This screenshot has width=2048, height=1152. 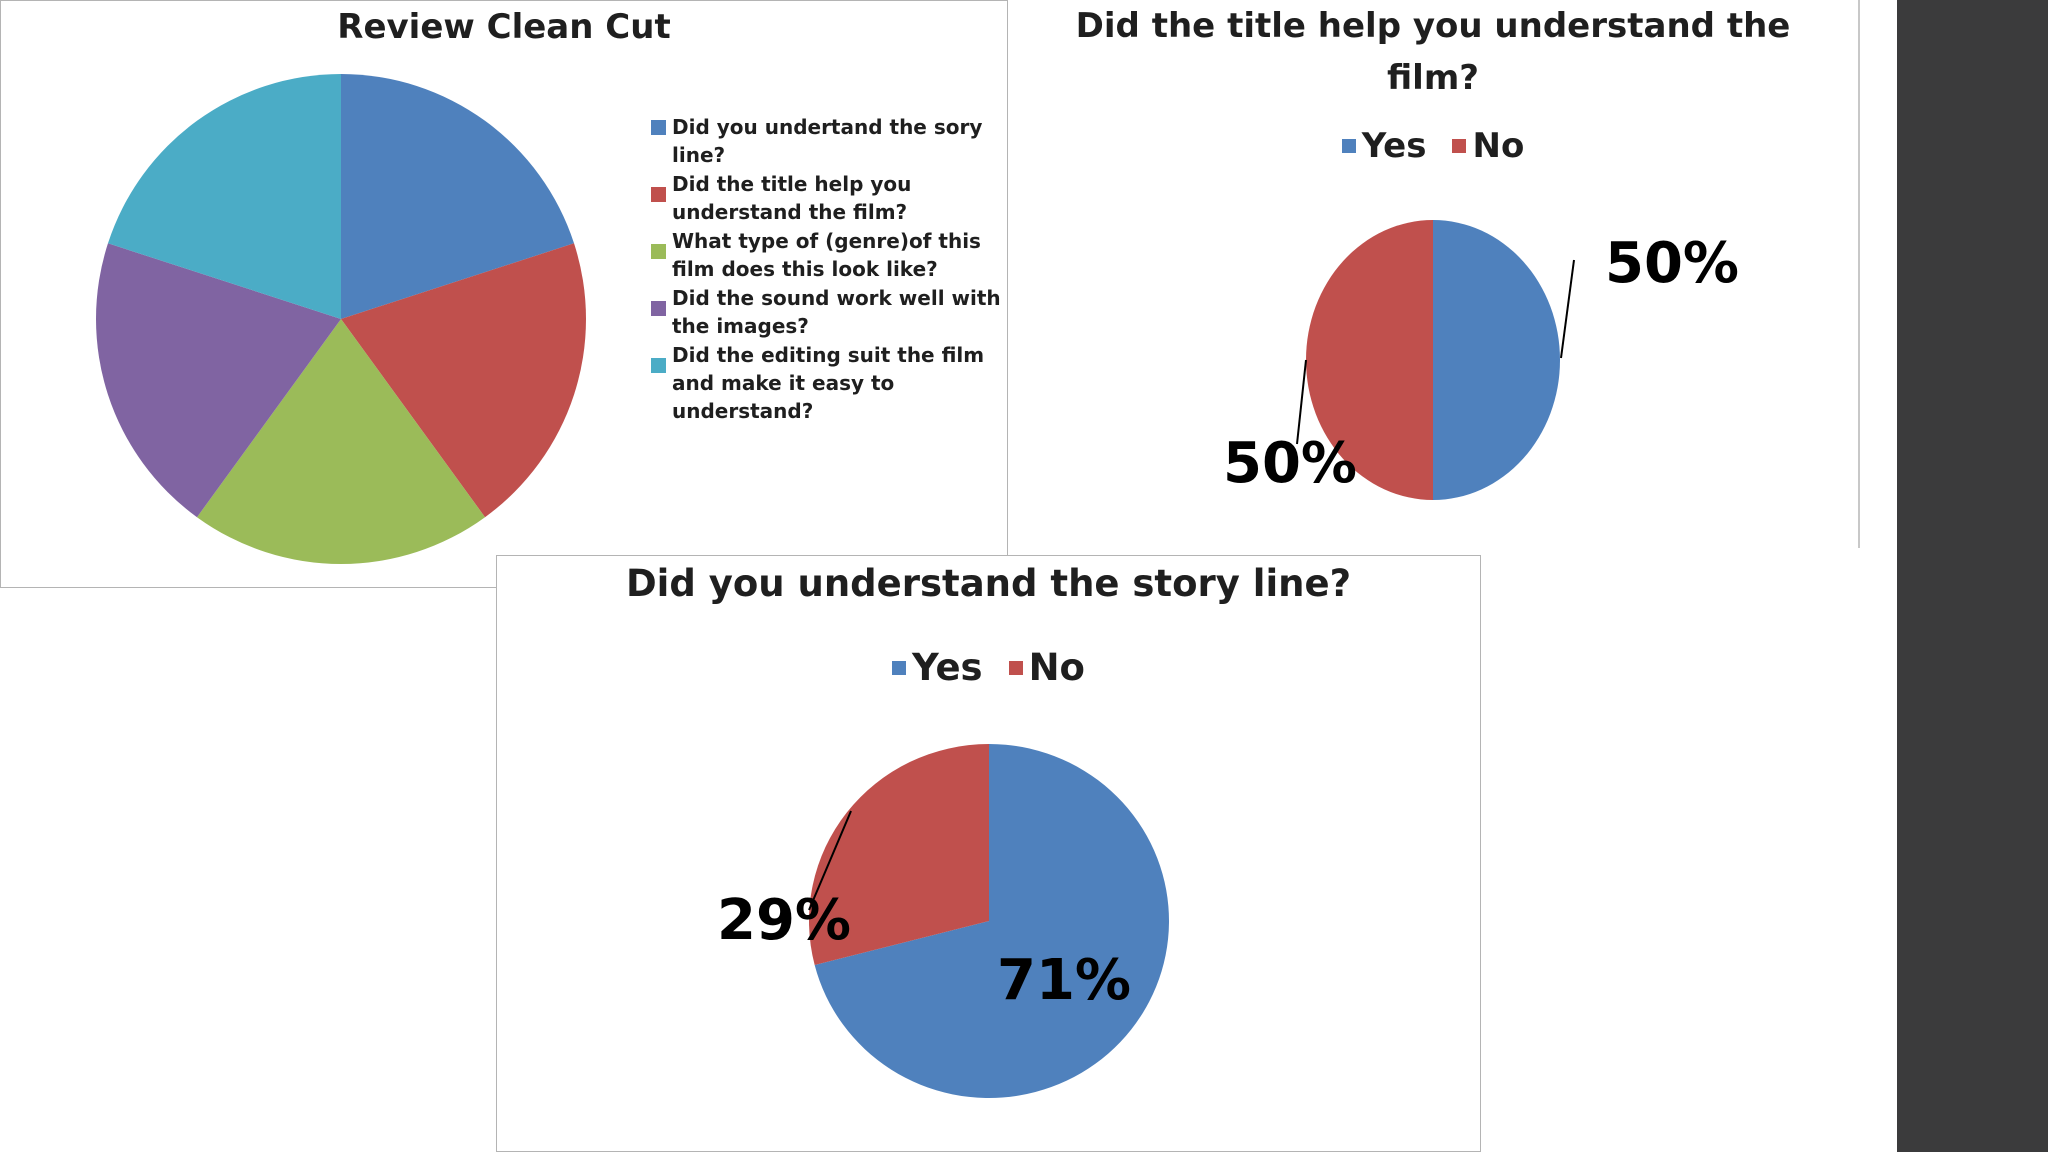 What do you see at coordinates (988, 583) in the screenshot?
I see `chart-title: Did you understand the story line?` at bounding box center [988, 583].